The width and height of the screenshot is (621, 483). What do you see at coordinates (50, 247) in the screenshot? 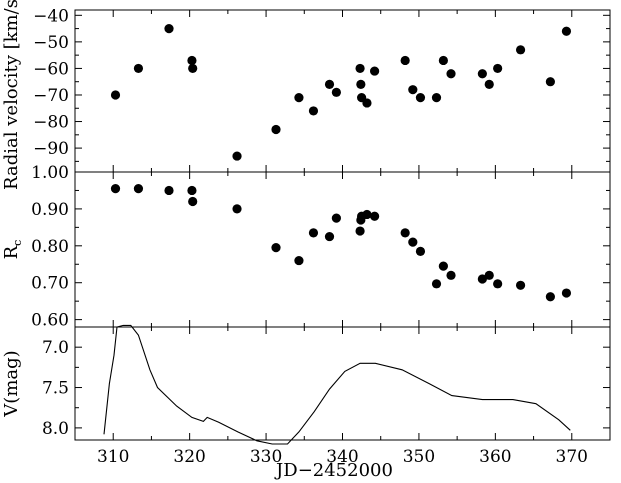
I see `y-tick-label: 0.80` at bounding box center [50, 247].